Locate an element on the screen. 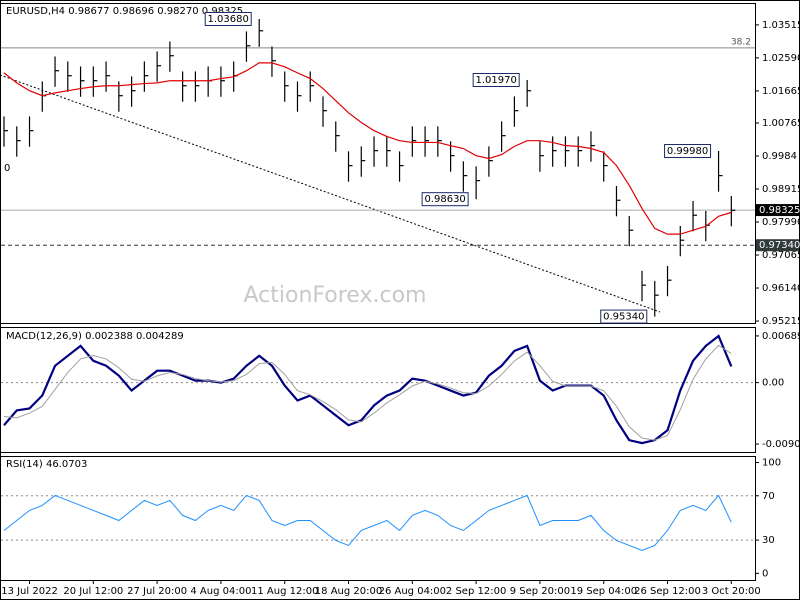  annotation-label: 0.95340 is located at coordinates (623, 317).